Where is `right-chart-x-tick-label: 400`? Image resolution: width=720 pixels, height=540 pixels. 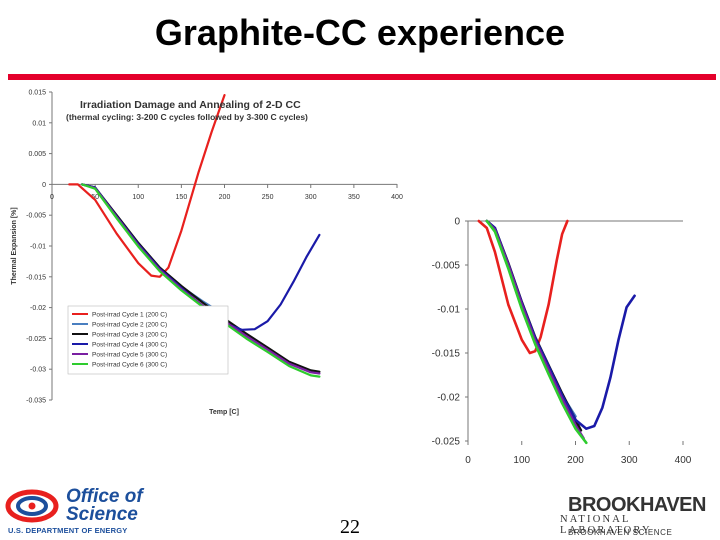 right-chart-x-tick-label: 400 is located at coordinates (683, 460).